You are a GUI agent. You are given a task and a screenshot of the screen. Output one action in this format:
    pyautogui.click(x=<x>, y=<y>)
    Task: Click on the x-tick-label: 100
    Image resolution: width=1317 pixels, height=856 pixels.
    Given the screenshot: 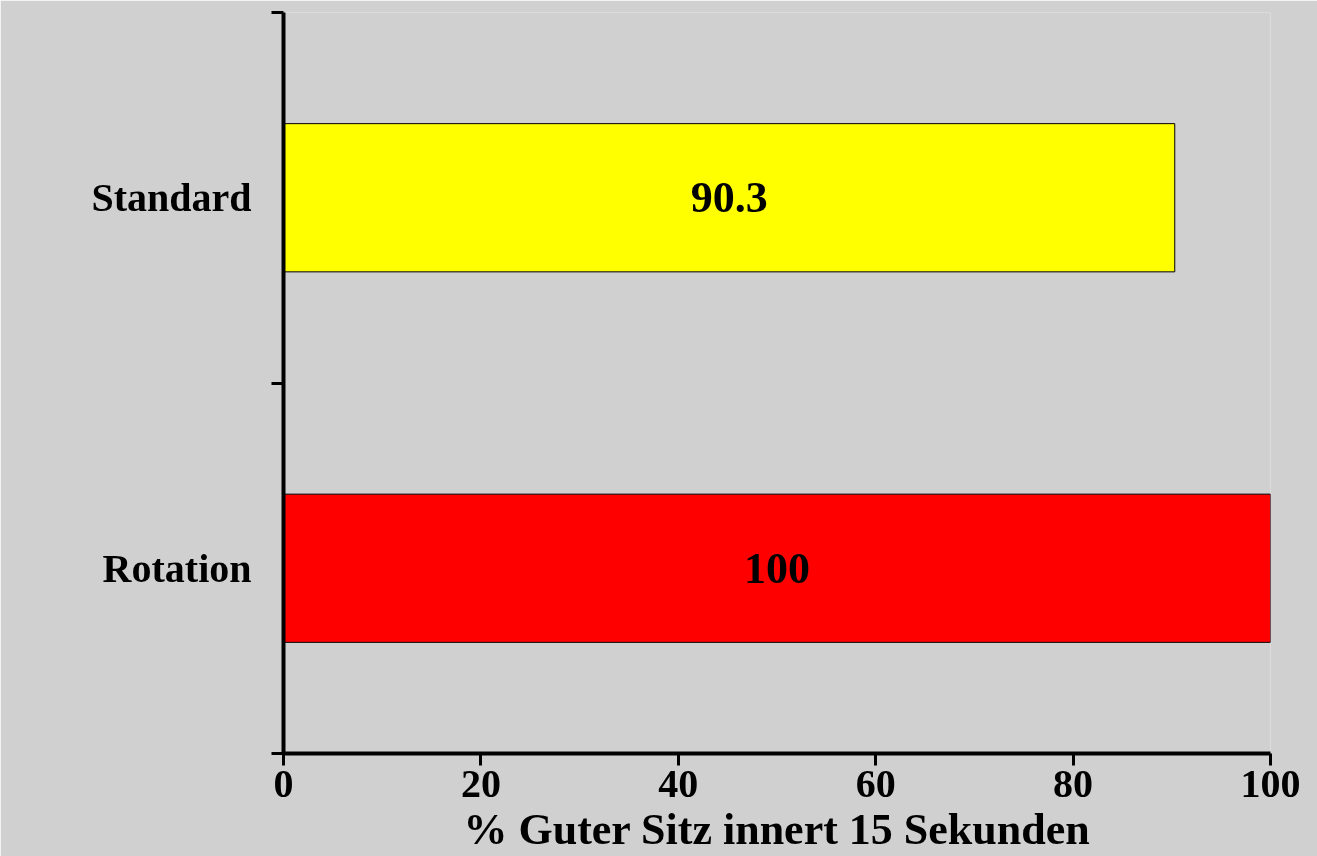 What is the action you would take?
    pyautogui.click(x=1270, y=783)
    